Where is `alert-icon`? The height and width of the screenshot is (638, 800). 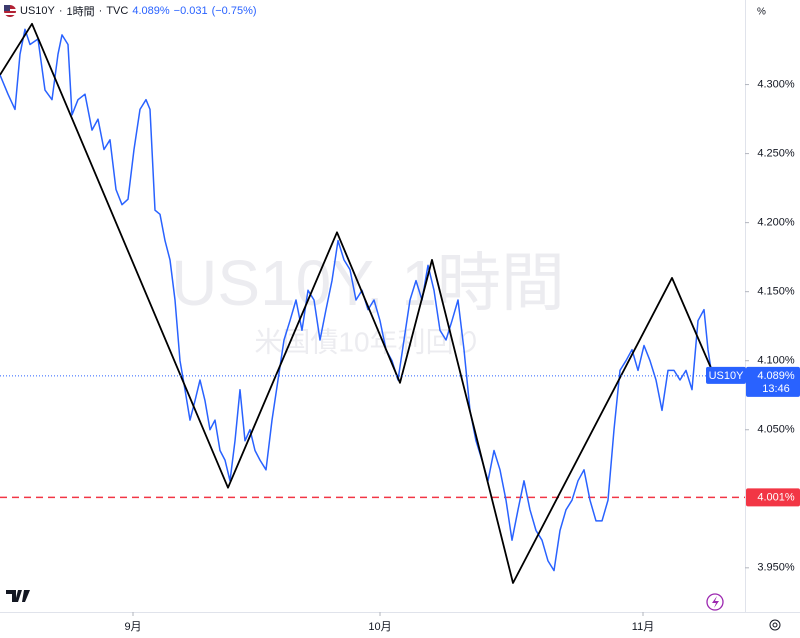 alert-icon is located at coordinates (715, 602).